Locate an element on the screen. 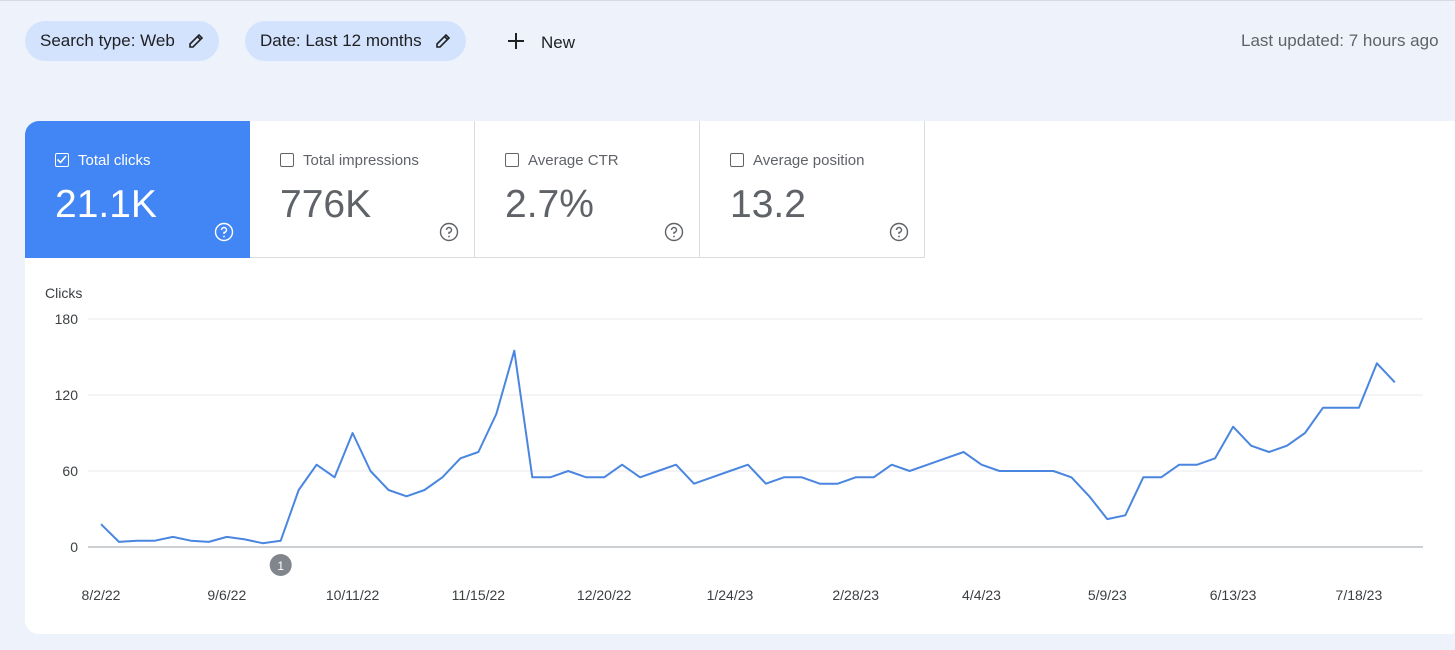  divider is located at coordinates (727, 0).